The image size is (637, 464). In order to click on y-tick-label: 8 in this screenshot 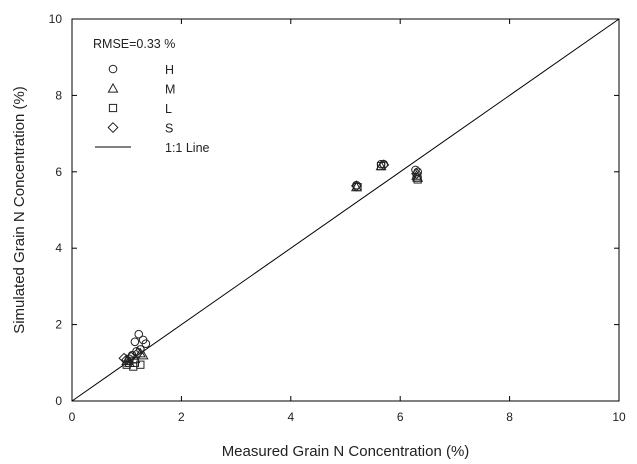, I will do `click(58, 95)`.